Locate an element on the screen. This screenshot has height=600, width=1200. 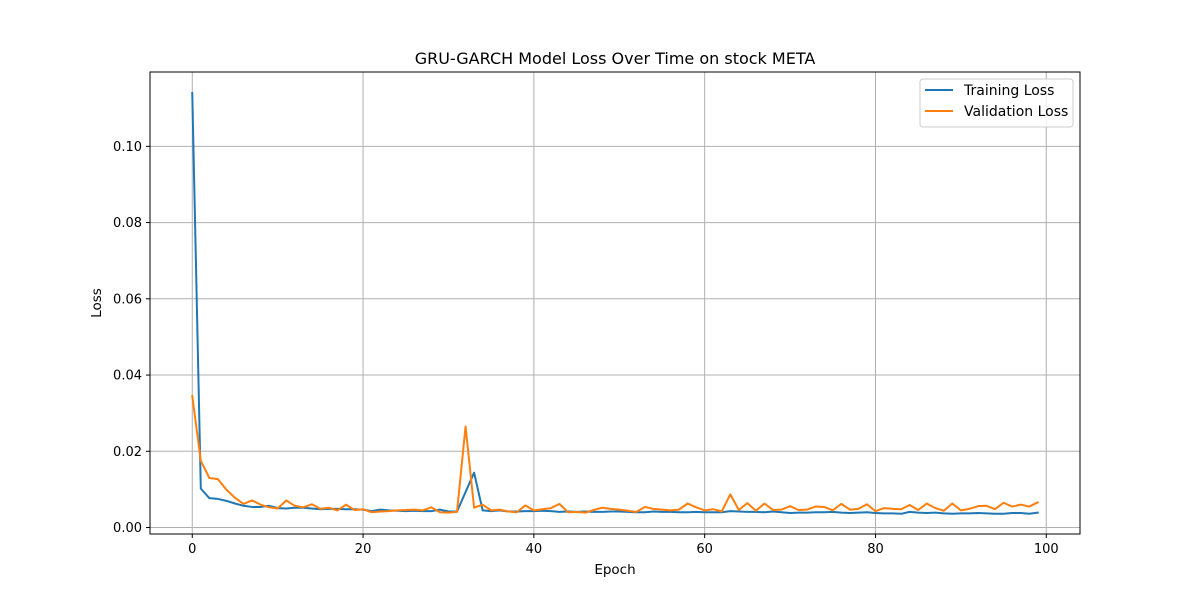
y-tick-label: 0.02 is located at coordinates (127, 452).